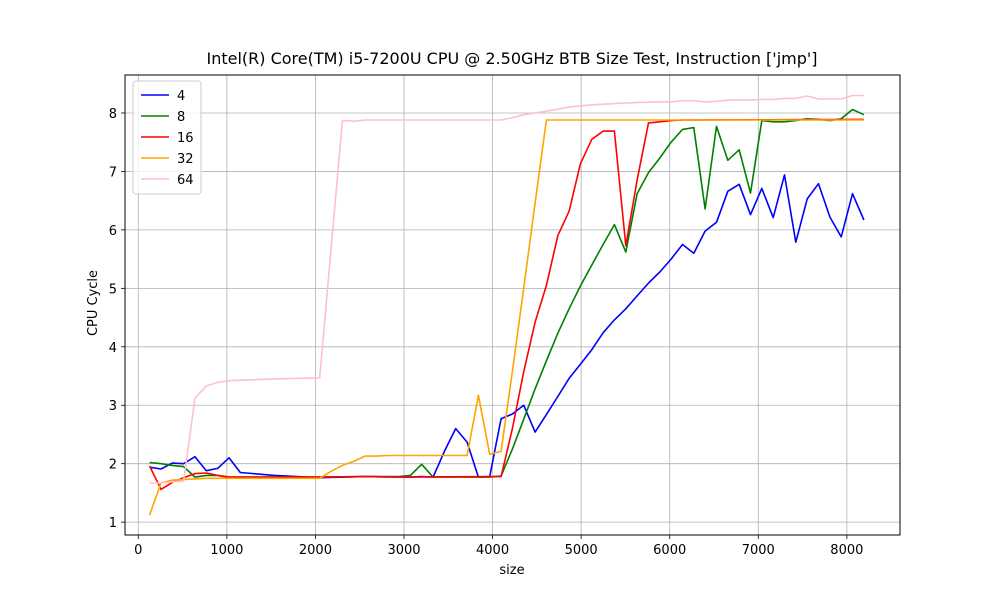 This screenshot has height=600, width=1000. I want to click on legend-label-4: 4, so click(181, 96).